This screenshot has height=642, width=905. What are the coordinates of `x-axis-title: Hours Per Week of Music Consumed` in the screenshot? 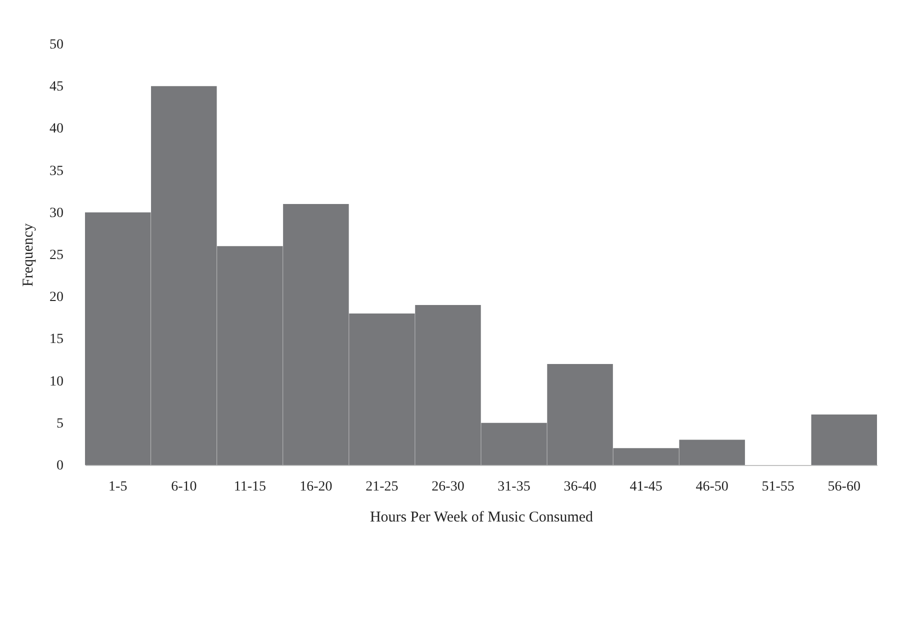 It's located at (482, 518).